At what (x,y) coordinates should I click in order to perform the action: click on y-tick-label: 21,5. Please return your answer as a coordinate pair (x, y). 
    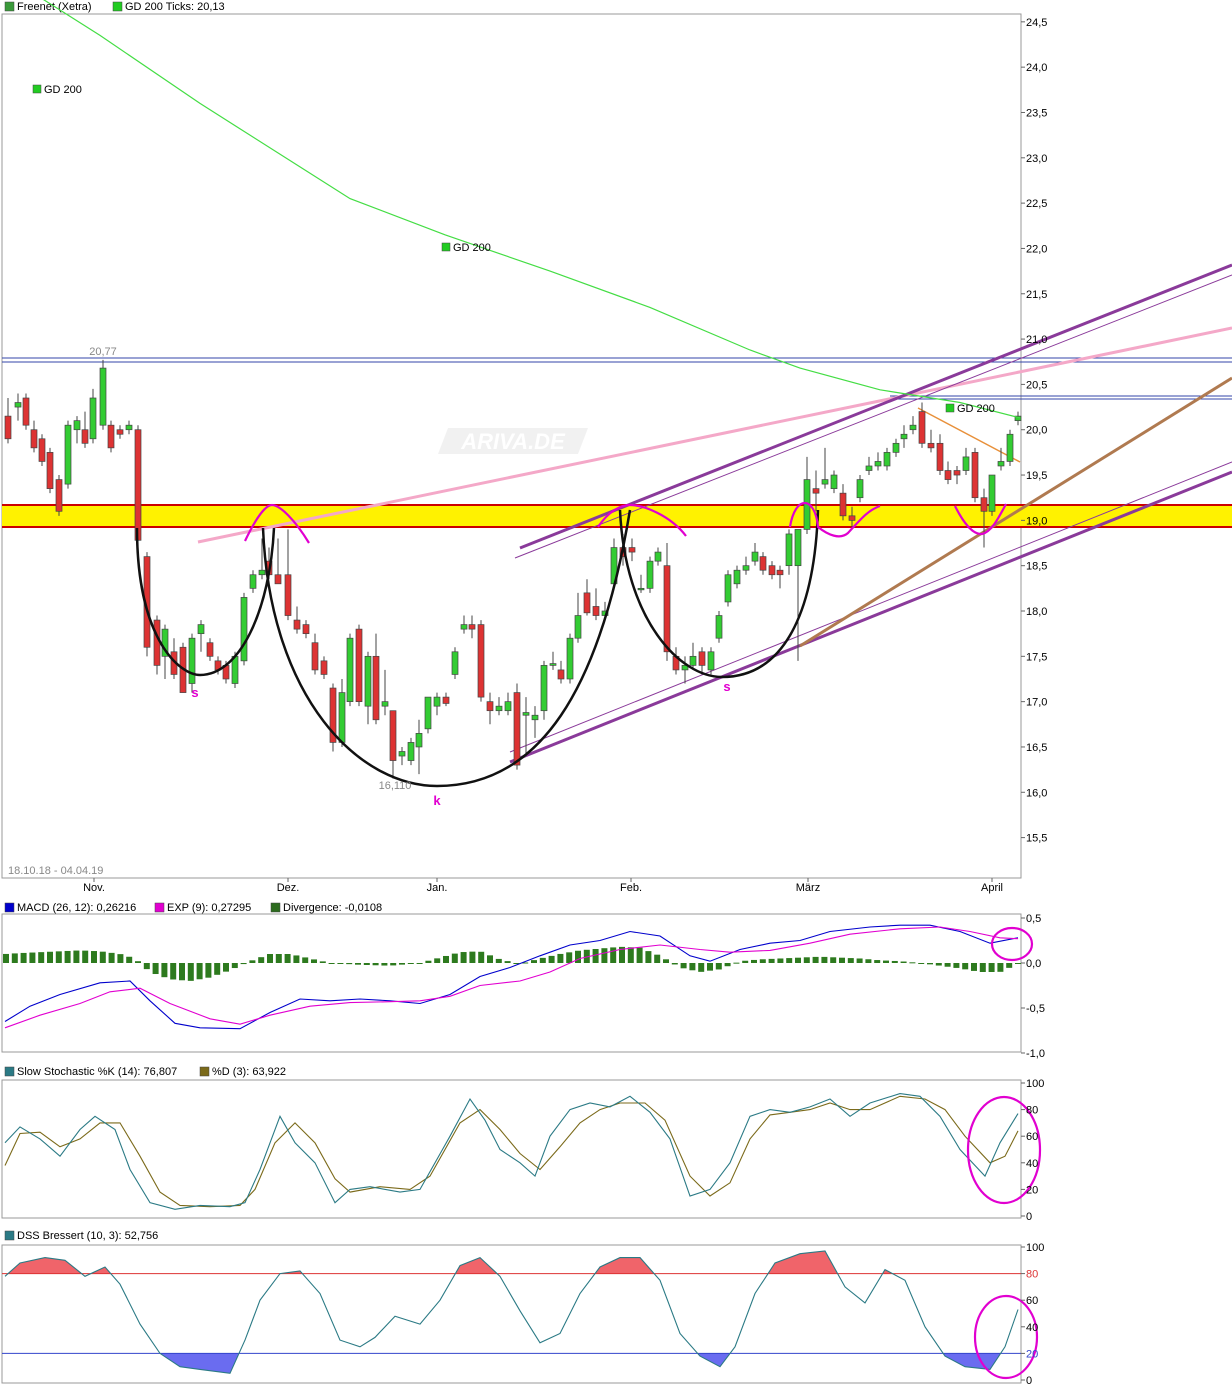
    Looking at the image, I should click on (1036, 295).